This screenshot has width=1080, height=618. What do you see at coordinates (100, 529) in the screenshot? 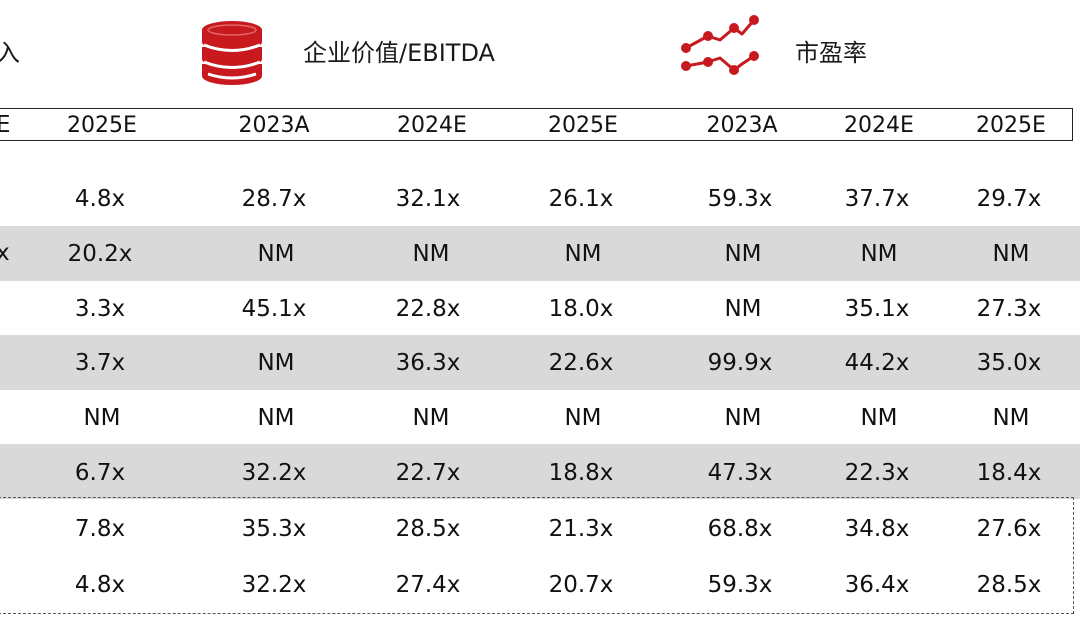
I see `summary-cell: 7.8x` at bounding box center [100, 529].